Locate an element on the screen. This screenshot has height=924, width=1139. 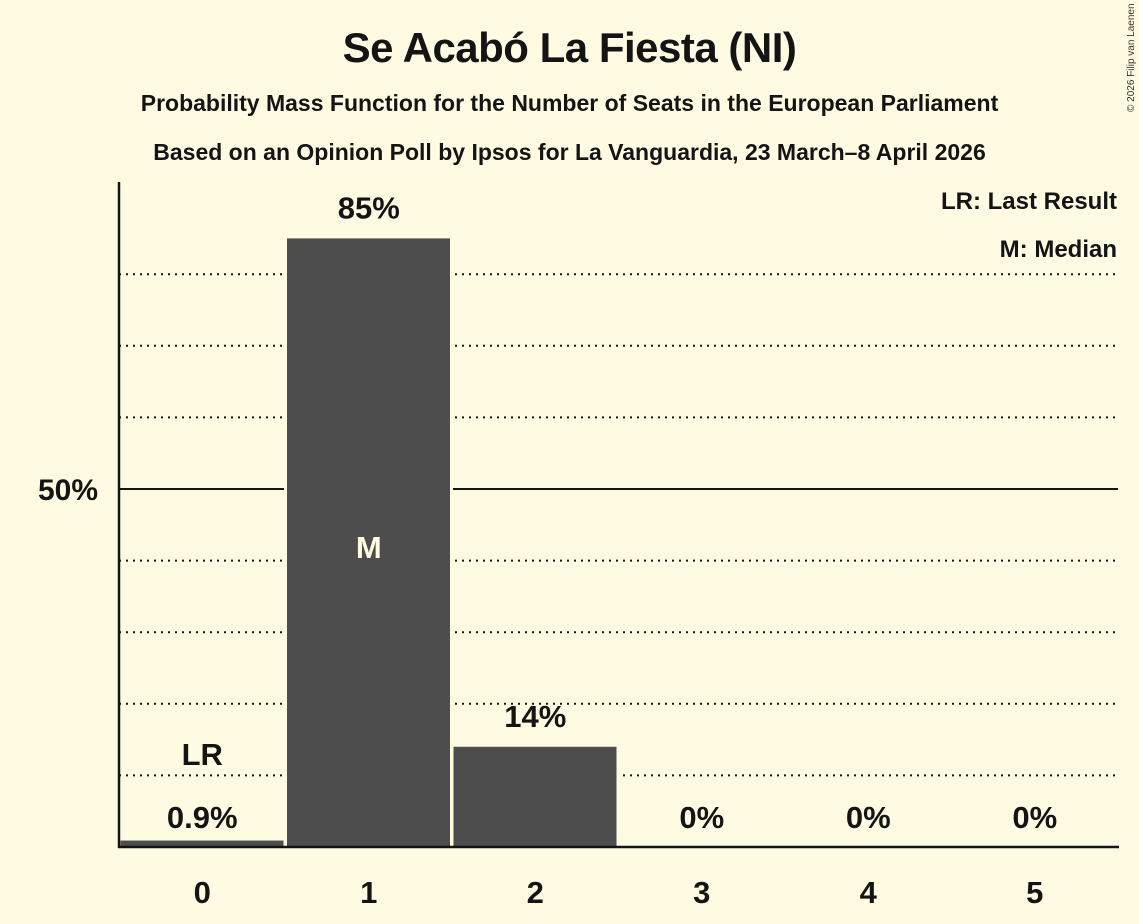
value-label-0: 0.9% is located at coordinates (202, 817).